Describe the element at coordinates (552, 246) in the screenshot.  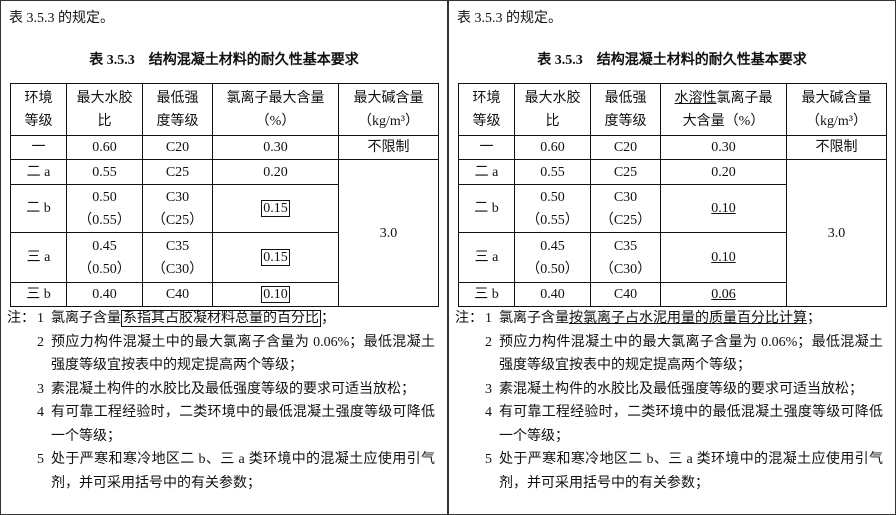
I see `cell-line: 0.45` at that location.